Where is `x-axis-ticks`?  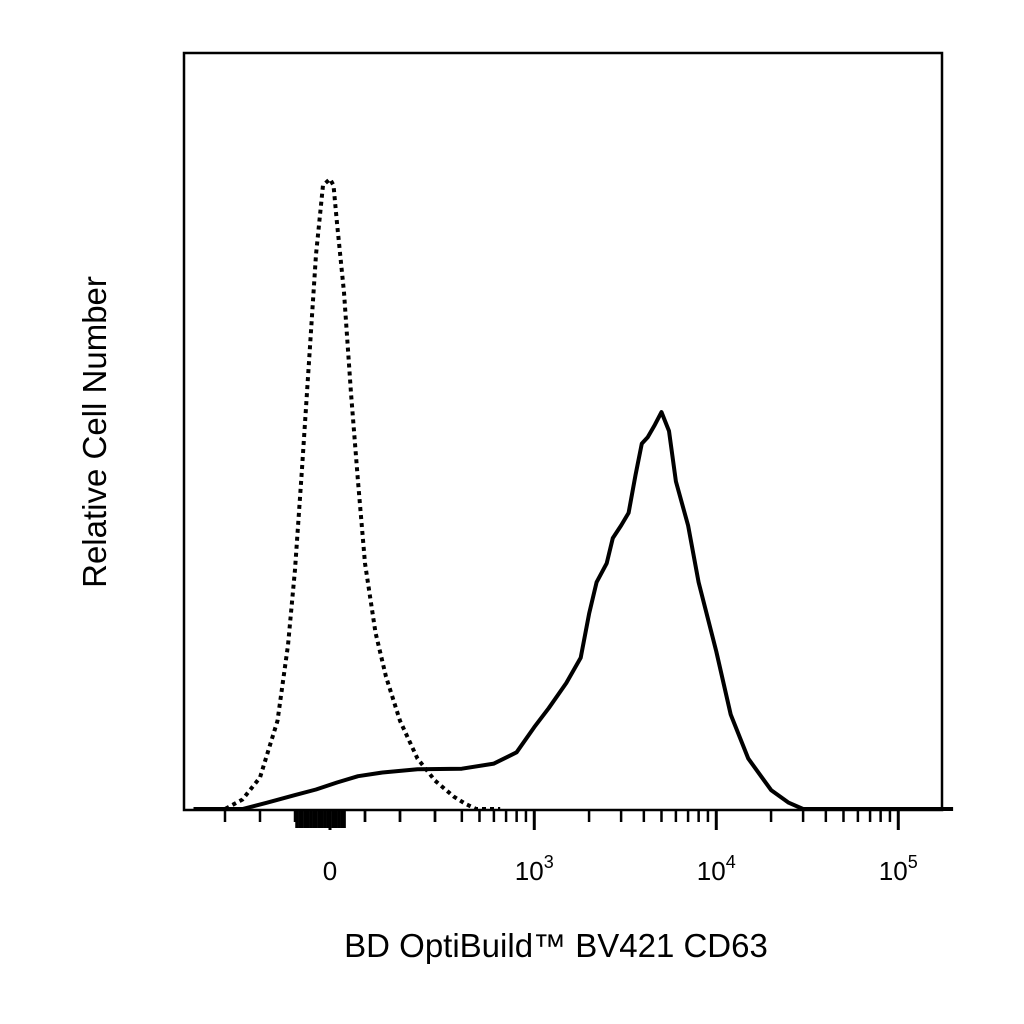
x-axis-ticks is located at coordinates (561, 820).